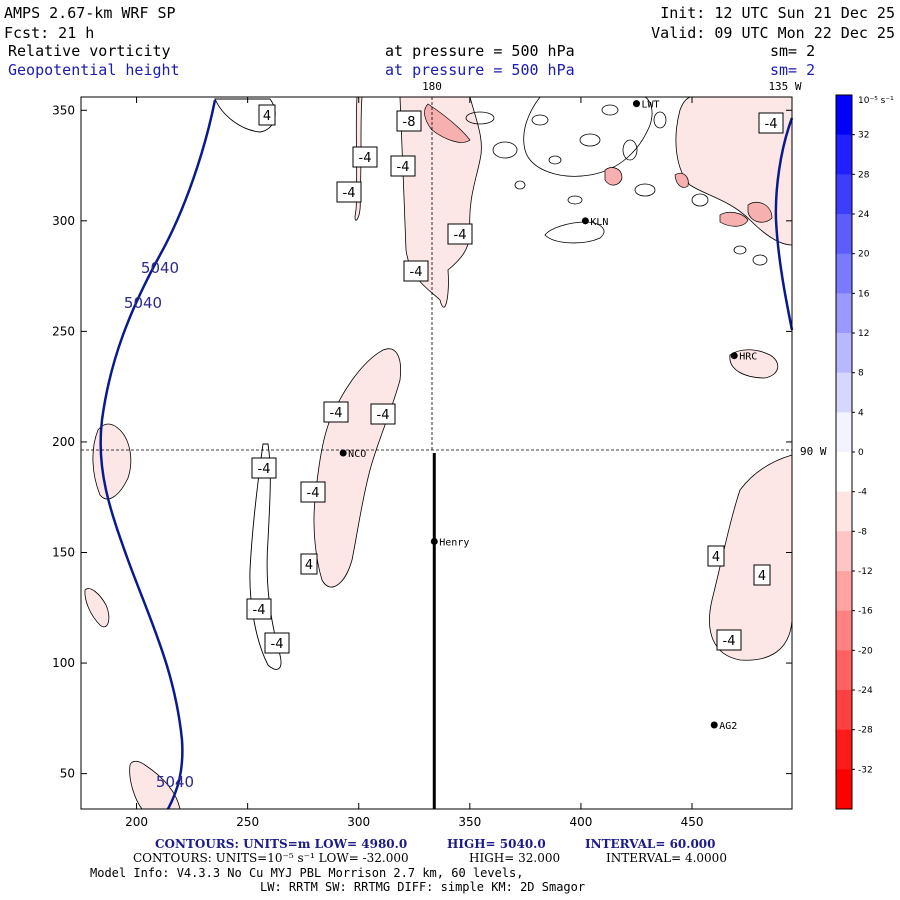  What do you see at coordinates (358, 822) in the screenshot?
I see `x-tick-label: 300` at bounding box center [358, 822].